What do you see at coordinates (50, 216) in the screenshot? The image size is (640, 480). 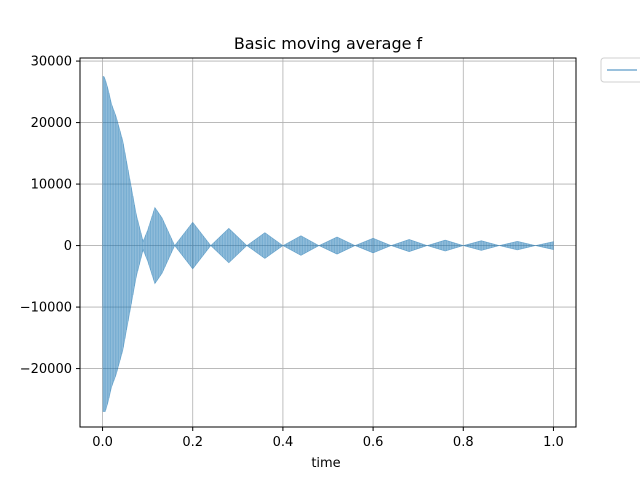 I see `y-axis-ticks: 30000 20000 10000 0 −10000 −20000` at bounding box center [50, 216].